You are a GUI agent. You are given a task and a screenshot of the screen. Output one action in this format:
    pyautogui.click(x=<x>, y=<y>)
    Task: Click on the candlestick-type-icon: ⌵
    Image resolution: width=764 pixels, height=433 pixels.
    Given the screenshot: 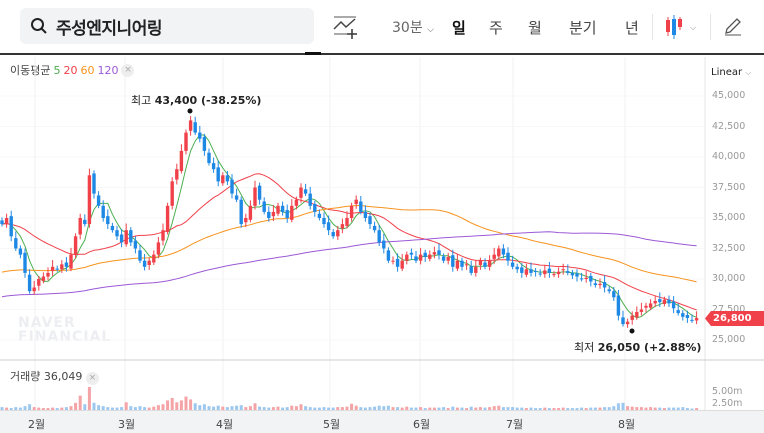 What is the action you would take?
    pyautogui.click(x=682, y=27)
    